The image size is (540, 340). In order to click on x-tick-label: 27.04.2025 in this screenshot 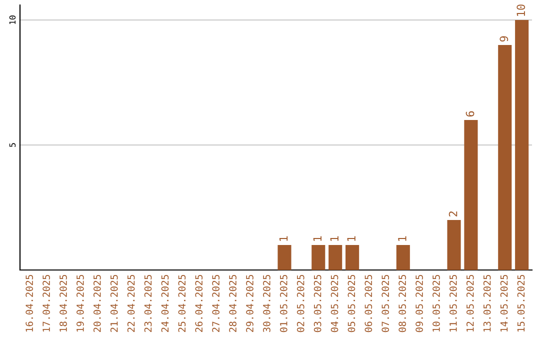, I will do `click(216, 303)`.